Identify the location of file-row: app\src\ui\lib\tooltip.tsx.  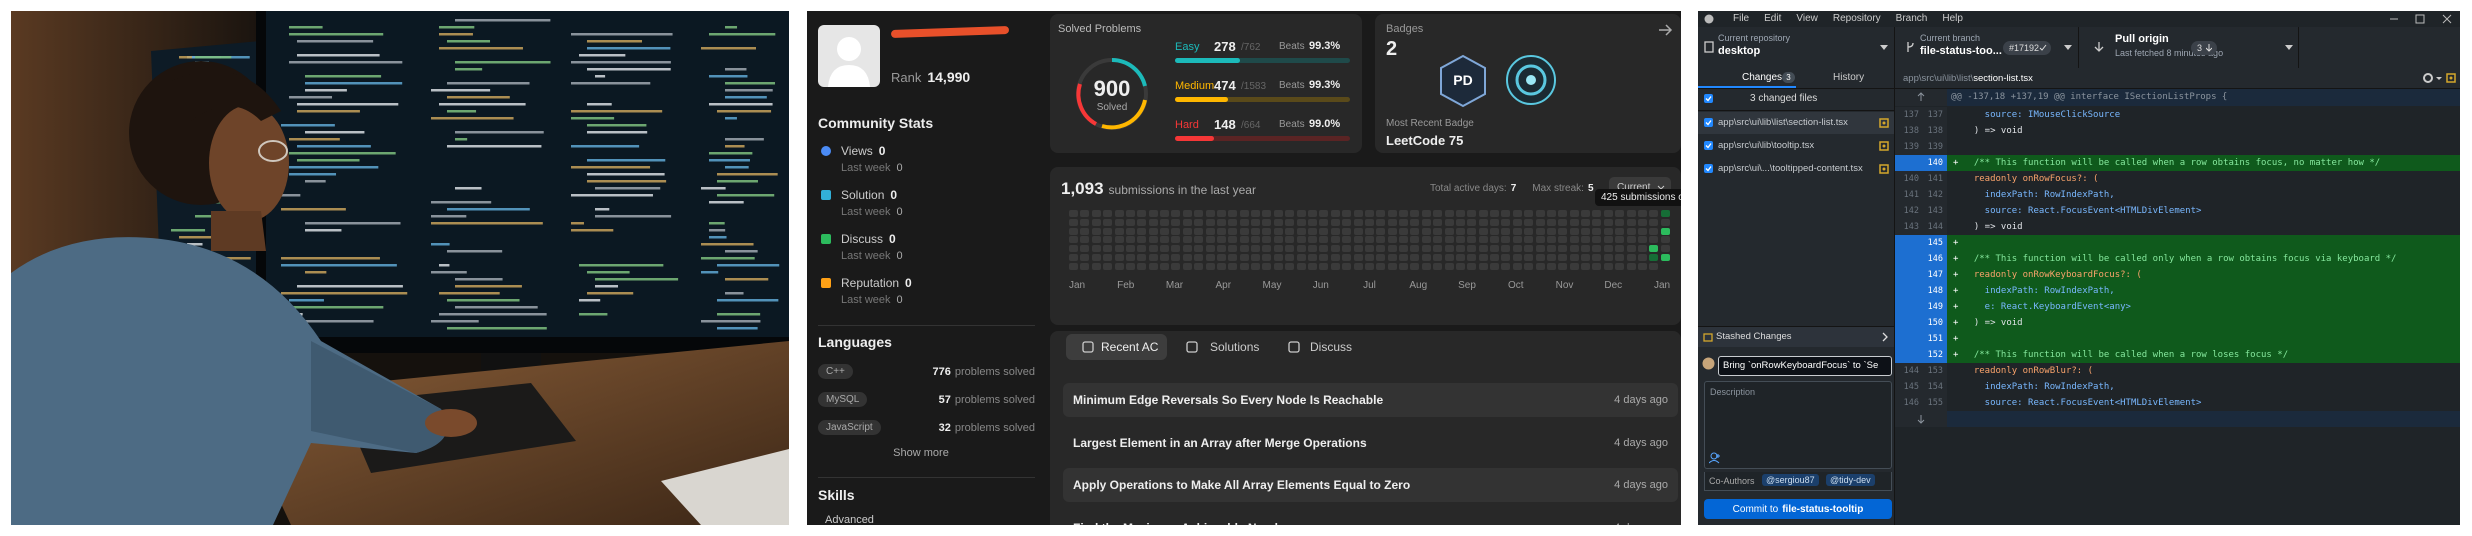
(1796, 146).